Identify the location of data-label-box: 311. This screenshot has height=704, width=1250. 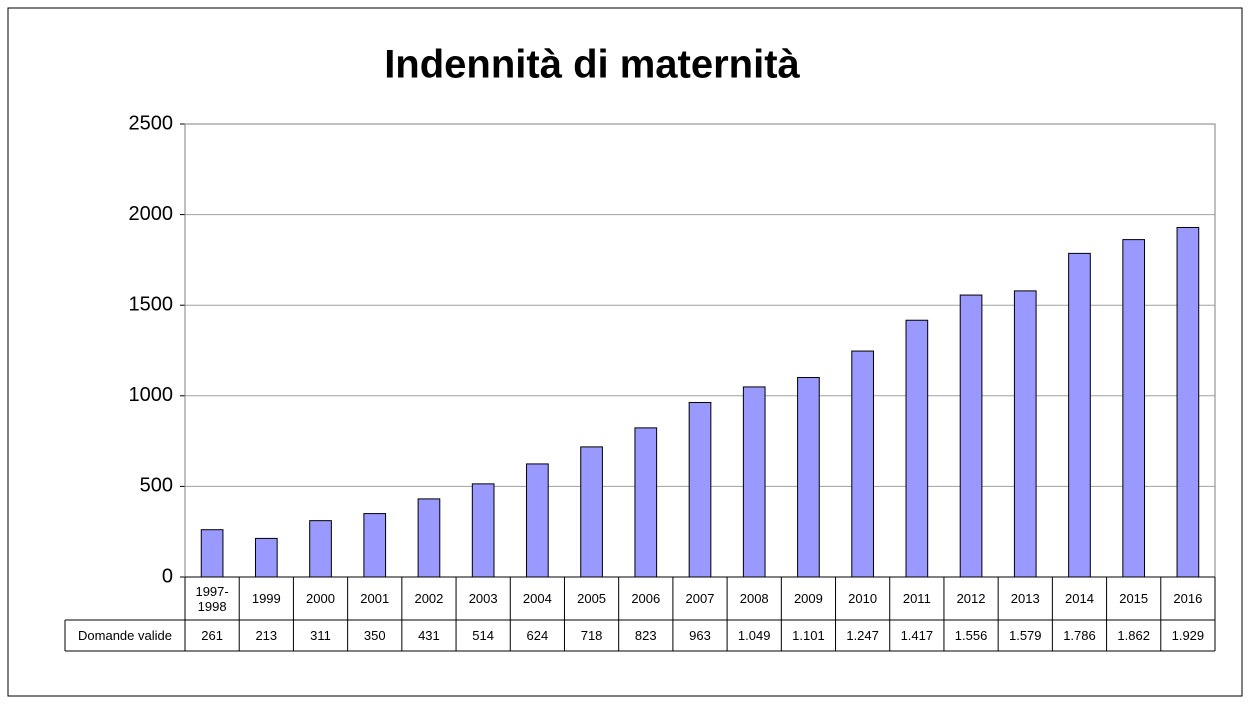
(320, 635).